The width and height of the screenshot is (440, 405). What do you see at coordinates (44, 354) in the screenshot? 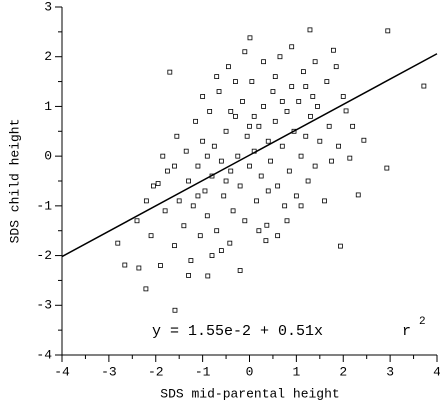
I see `y-tick-label: -4` at bounding box center [44, 354].